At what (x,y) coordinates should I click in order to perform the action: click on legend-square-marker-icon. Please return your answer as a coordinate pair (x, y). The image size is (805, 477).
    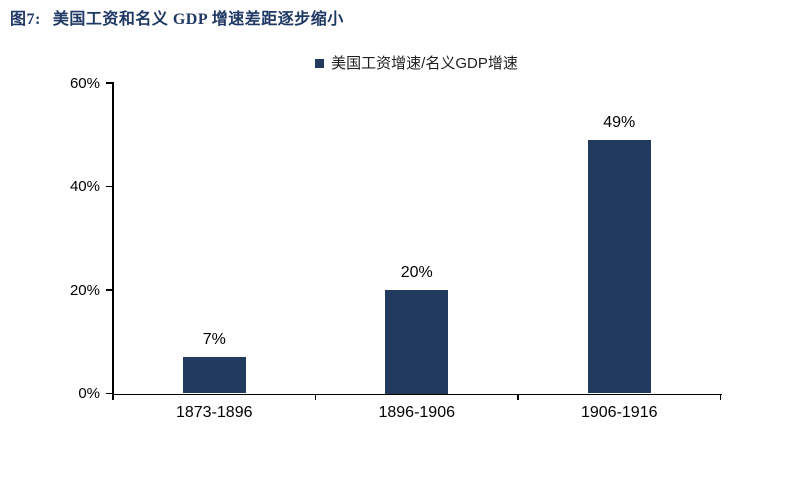
    Looking at the image, I should click on (320, 63).